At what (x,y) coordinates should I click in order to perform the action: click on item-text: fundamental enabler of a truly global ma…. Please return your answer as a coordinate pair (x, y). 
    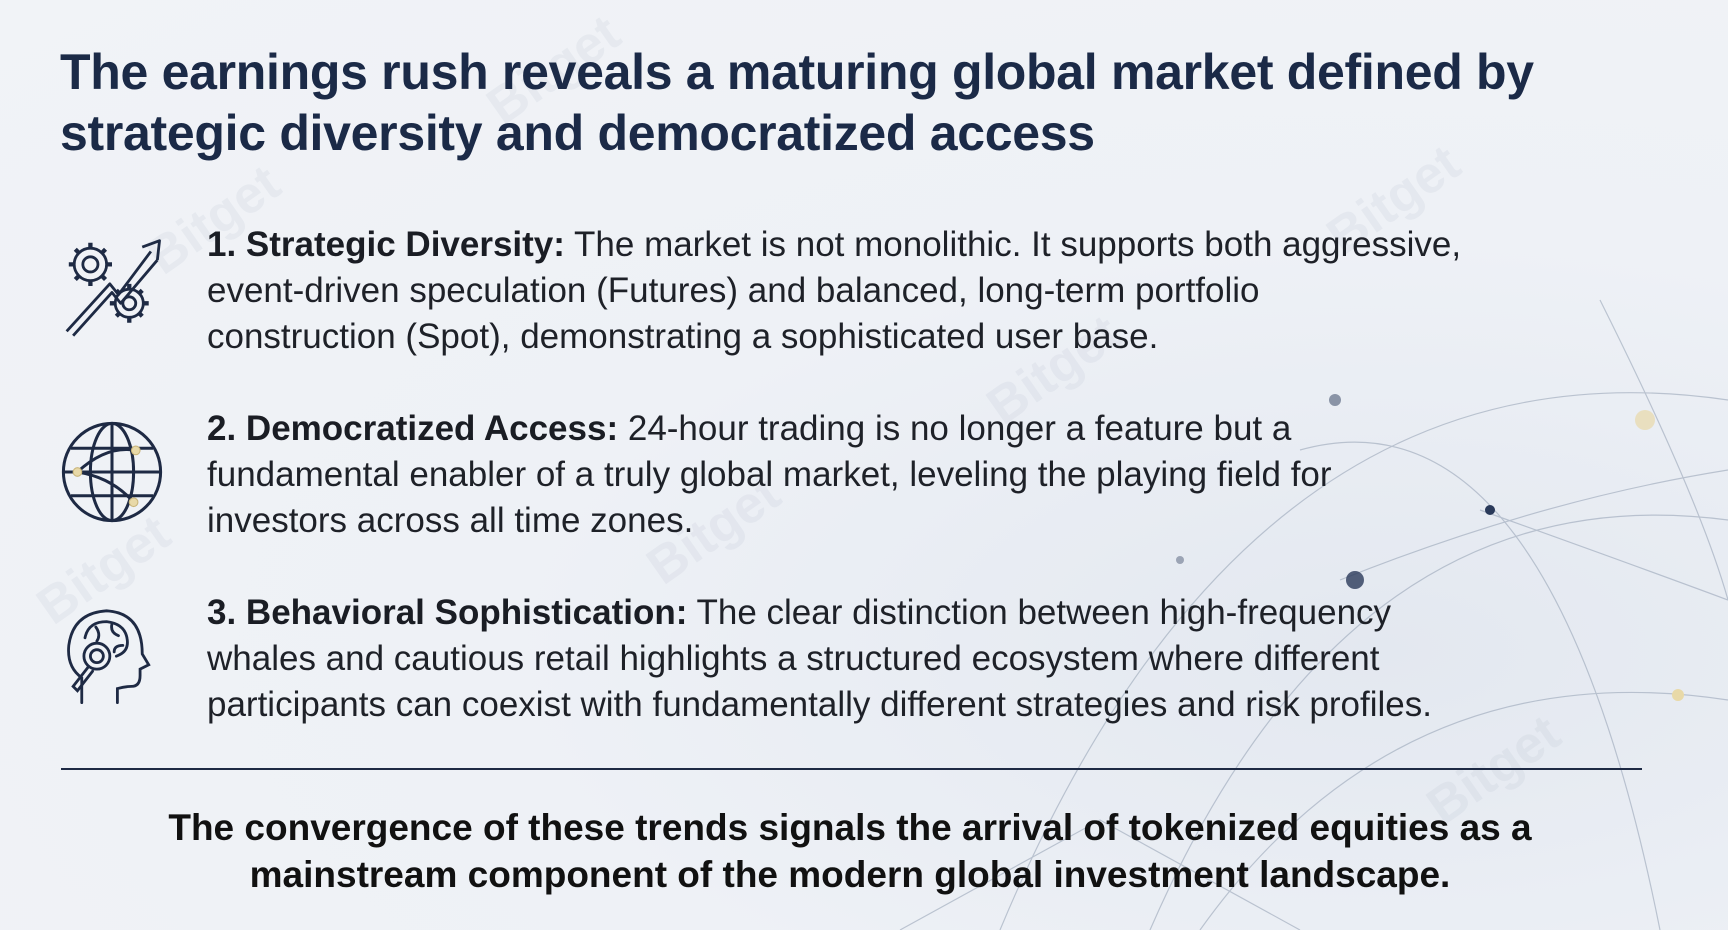
    Looking at the image, I should click on (769, 474).